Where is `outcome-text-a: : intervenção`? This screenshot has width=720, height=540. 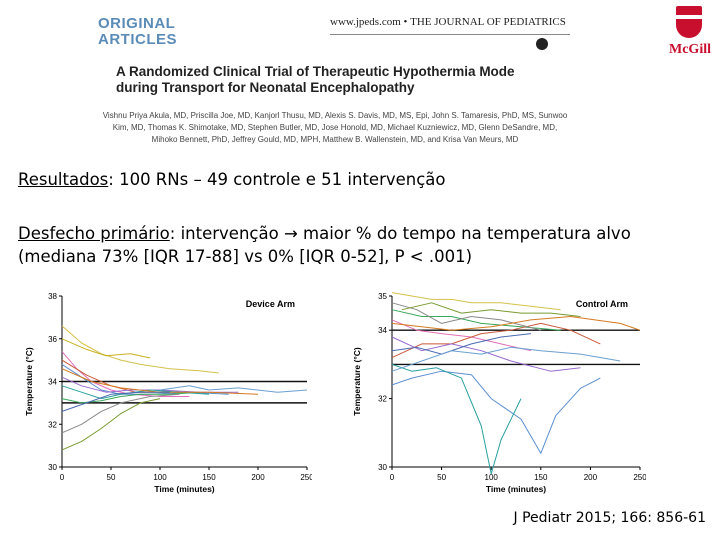
outcome-text-a: : intervenção is located at coordinates (226, 233).